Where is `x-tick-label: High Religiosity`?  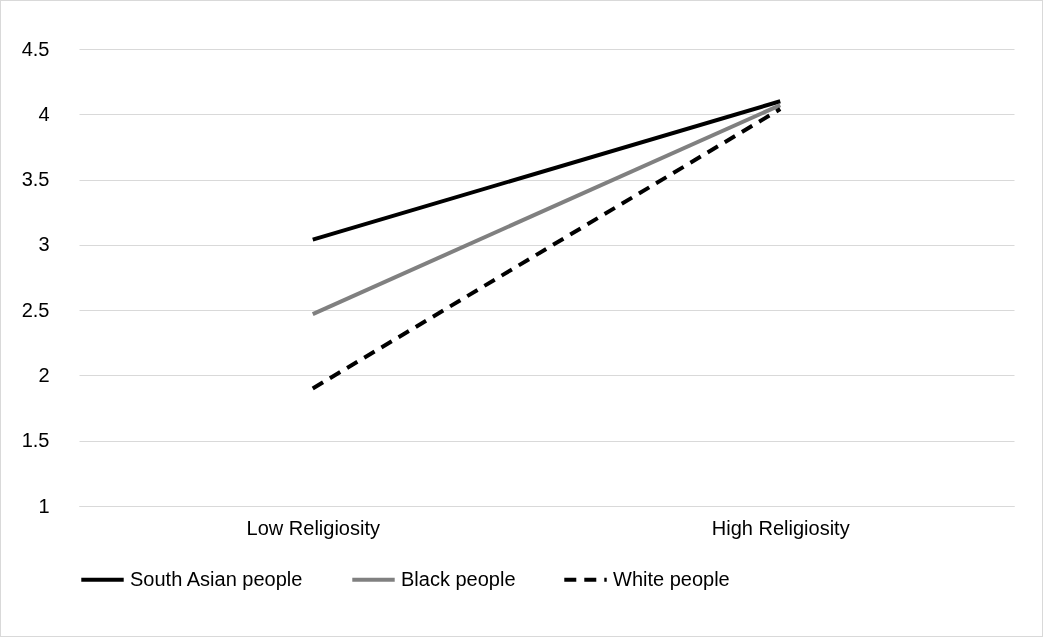 x-tick-label: High Religiosity is located at coordinates (780, 527).